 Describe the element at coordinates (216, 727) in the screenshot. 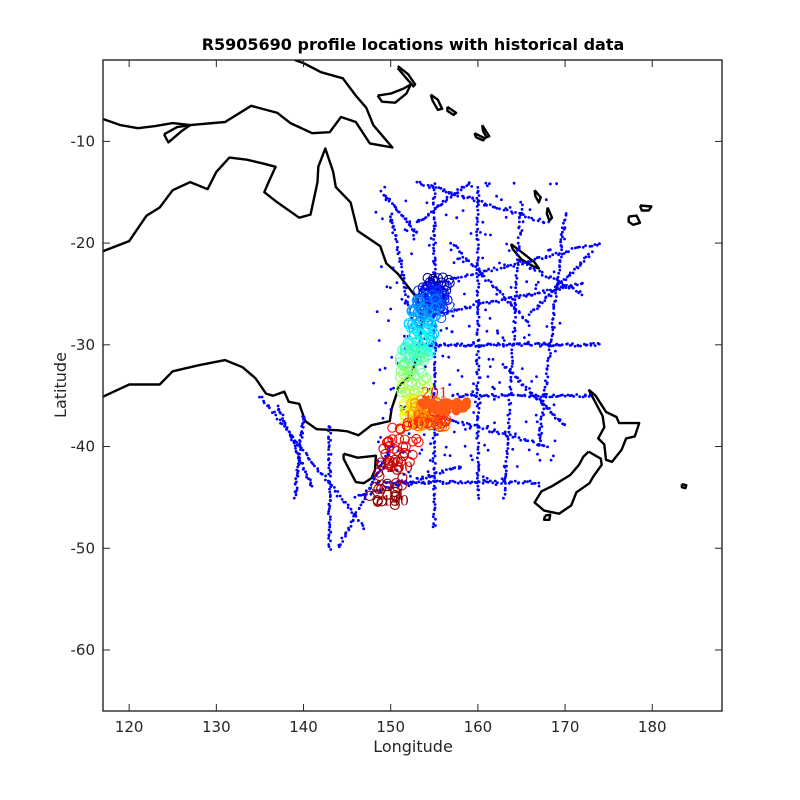

I see `x-tick-label: 130` at that location.